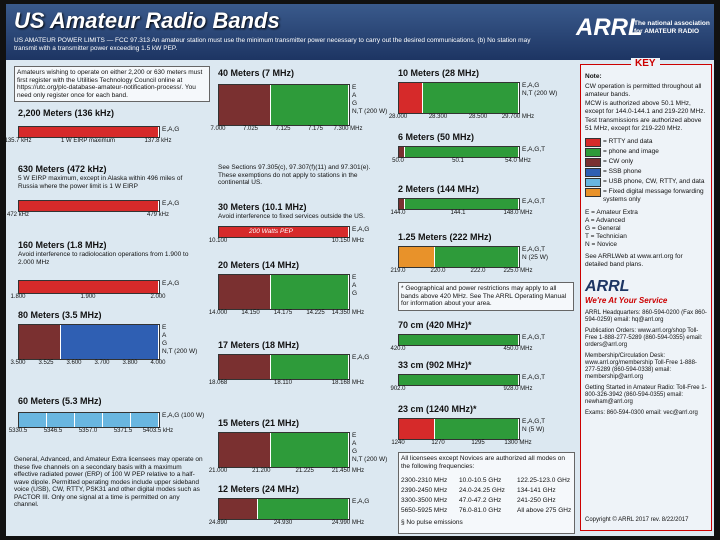  Describe the element at coordinates (102, 363) in the screenshot. I see `band-frequency: 3.700` at that location.